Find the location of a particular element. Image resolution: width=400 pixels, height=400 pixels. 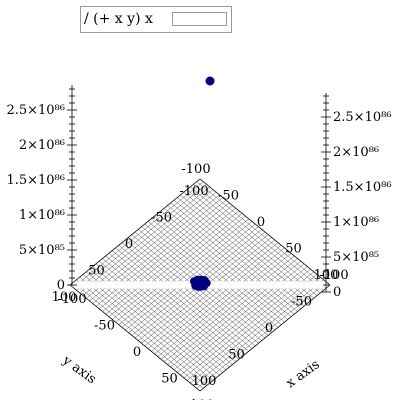

y-back-tick-label: 50 is located at coordinates (236, 355).